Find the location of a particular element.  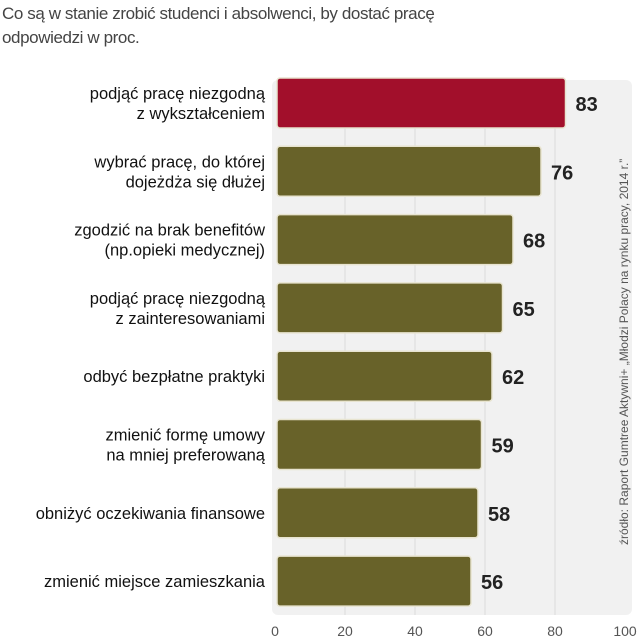

category-label: wybrać pracę, do której is located at coordinates (179, 162).